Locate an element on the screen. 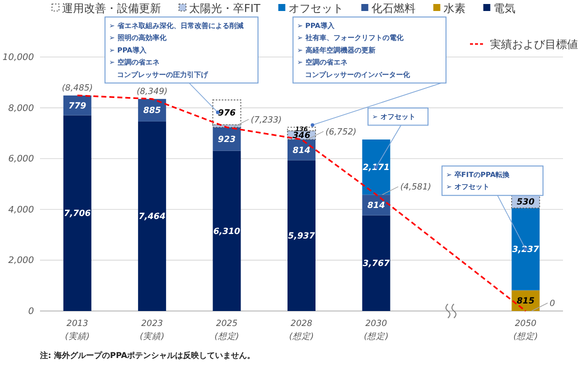 Image resolution: width=587 pixels, height=372 pixels. data-label: 976 is located at coordinates (227, 113).